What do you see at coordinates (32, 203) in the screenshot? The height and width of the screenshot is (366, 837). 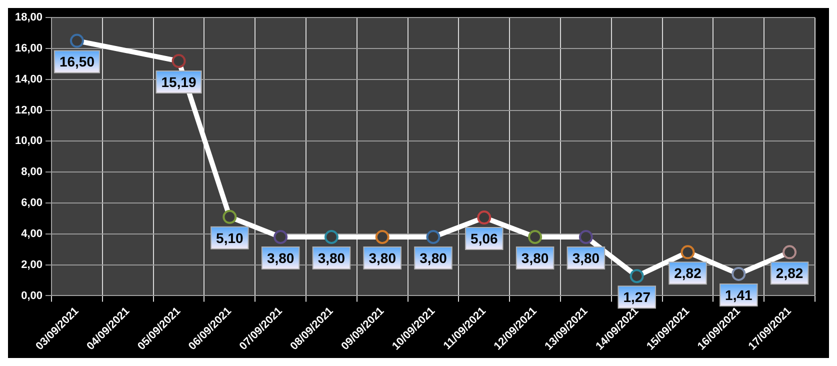 I see `y-tick-label: 6,00` at bounding box center [32, 203].